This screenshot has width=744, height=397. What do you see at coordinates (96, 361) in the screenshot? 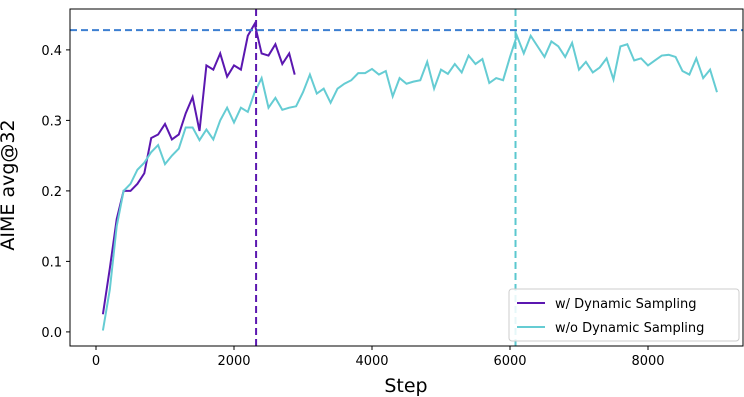
I see `x-tick-label: 0` at bounding box center [96, 361].